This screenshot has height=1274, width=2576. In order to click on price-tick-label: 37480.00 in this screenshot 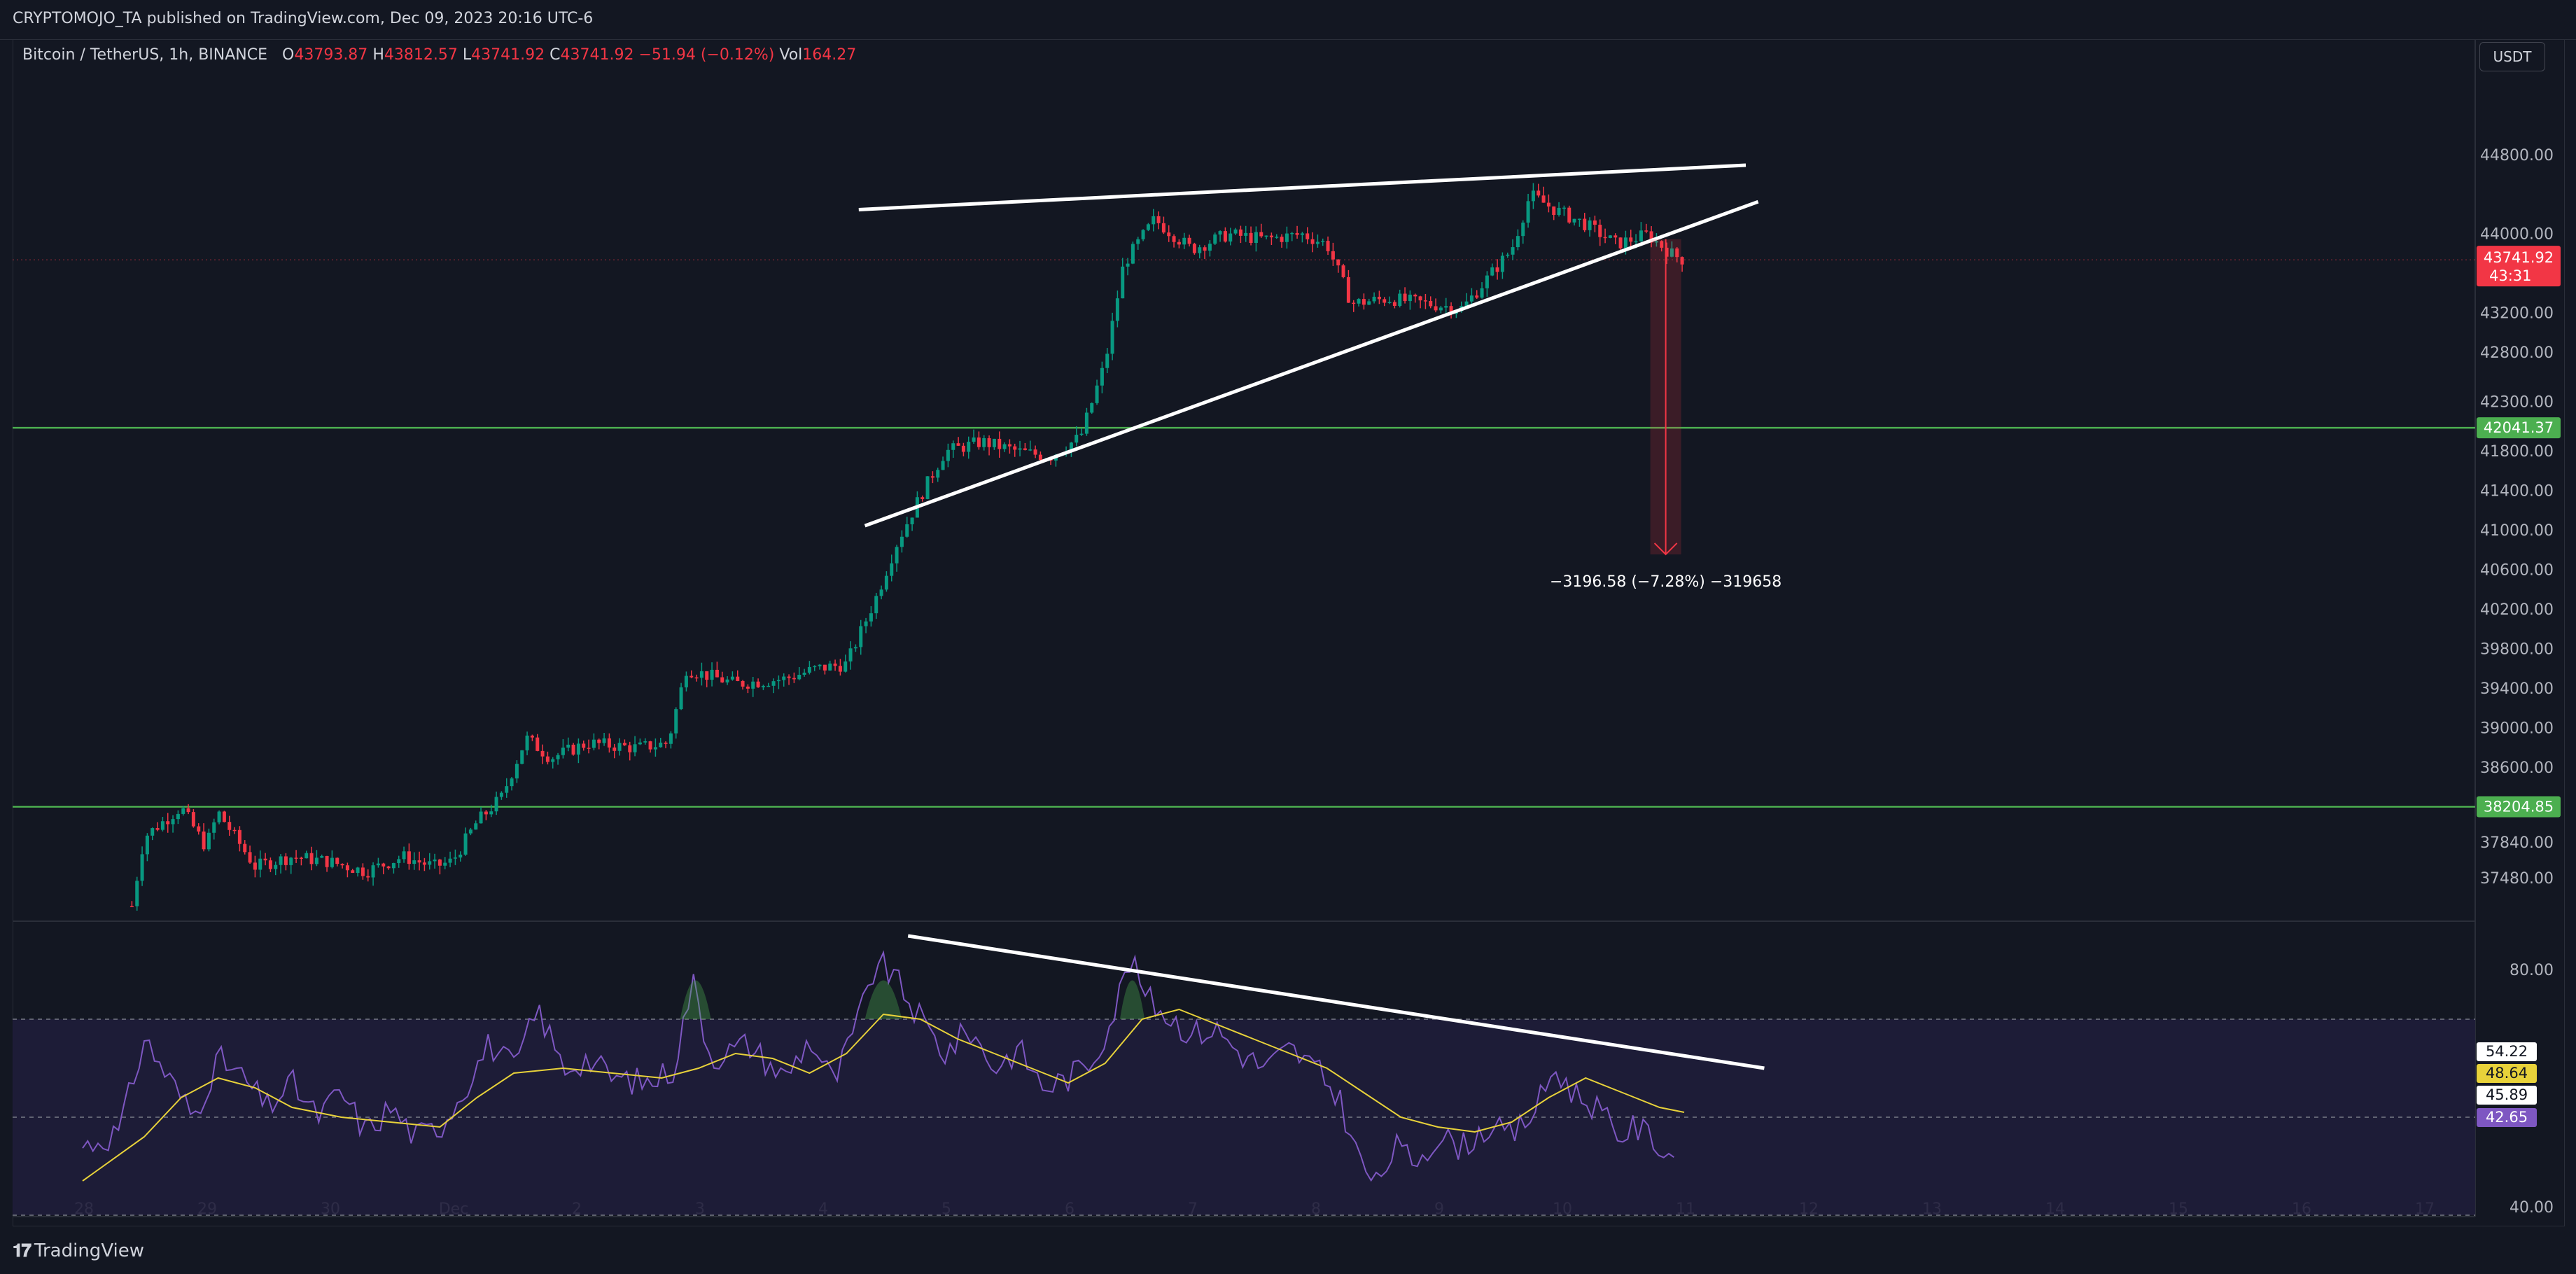, I will do `click(2517, 879)`.